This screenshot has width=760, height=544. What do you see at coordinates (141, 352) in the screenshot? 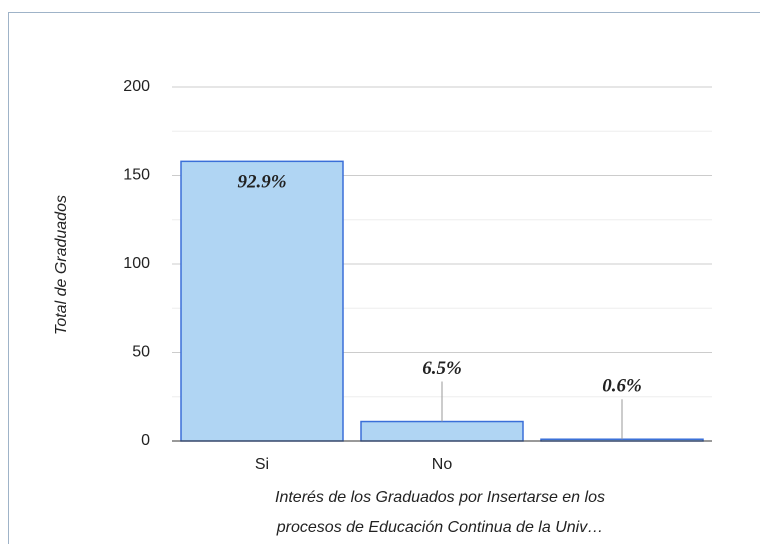
I see `y-tick-label: 50` at bounding box center [141, 352].